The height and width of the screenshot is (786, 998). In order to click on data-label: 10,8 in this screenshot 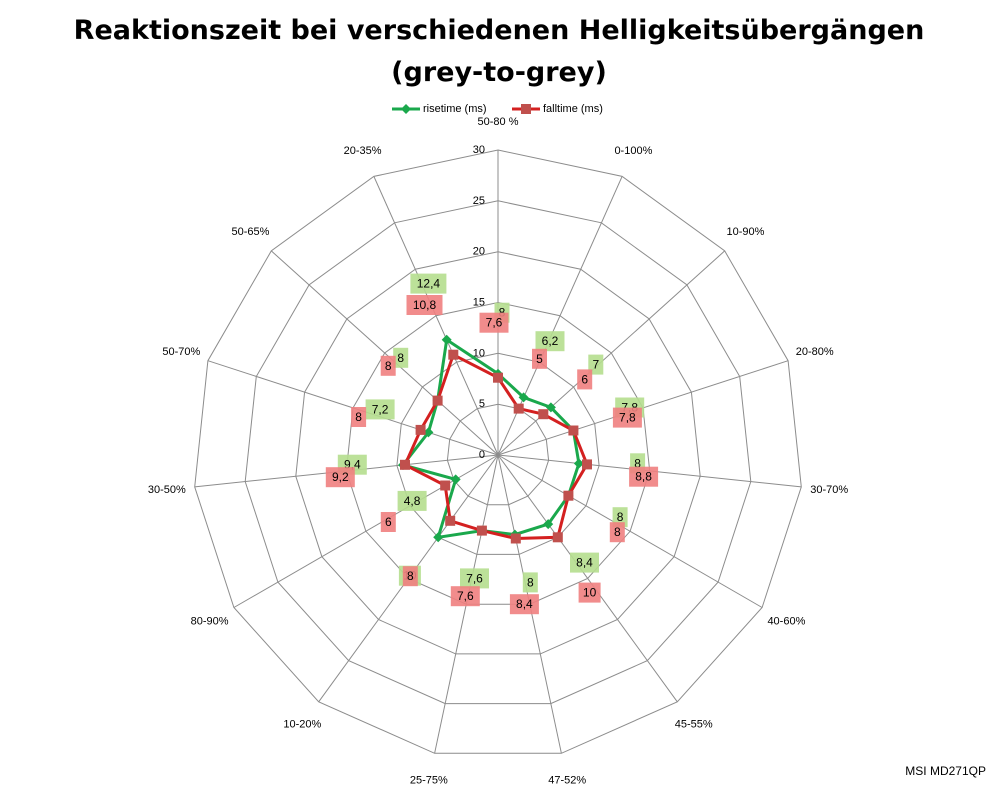, I will do `click(425, 305)`.